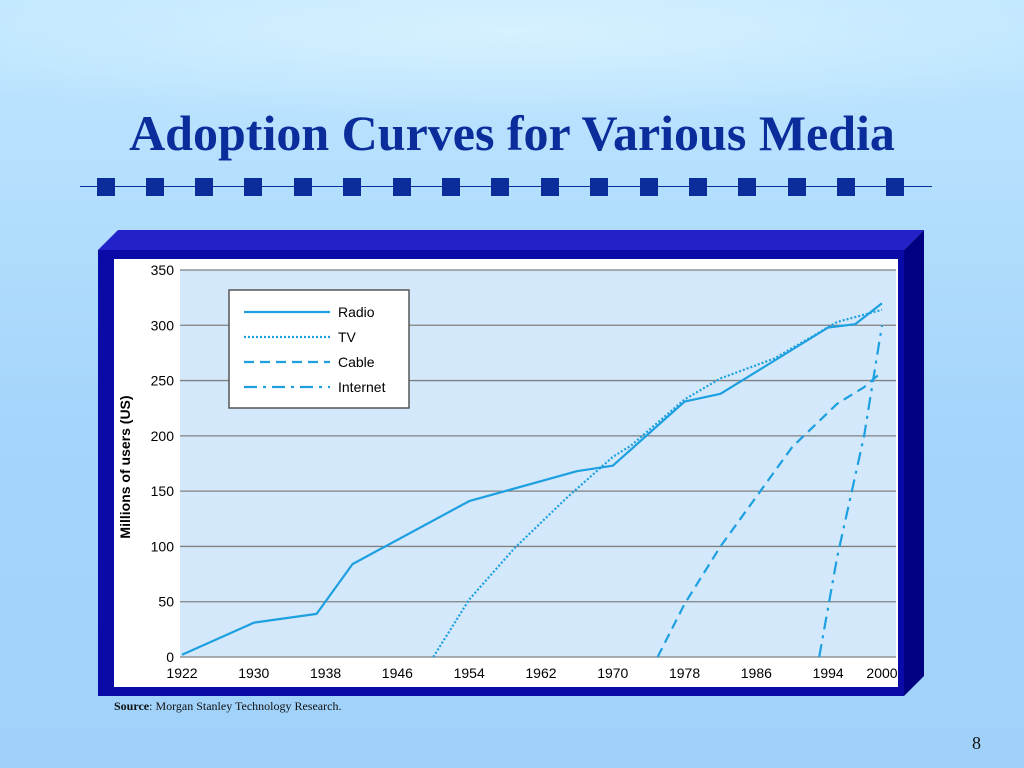 Image resolution: width=1024 pixels, height=768 pixels. What do you see at coordinates (769, 514) in the screenshot?
I see `series-line-cable` at bounding box center [769, 514].